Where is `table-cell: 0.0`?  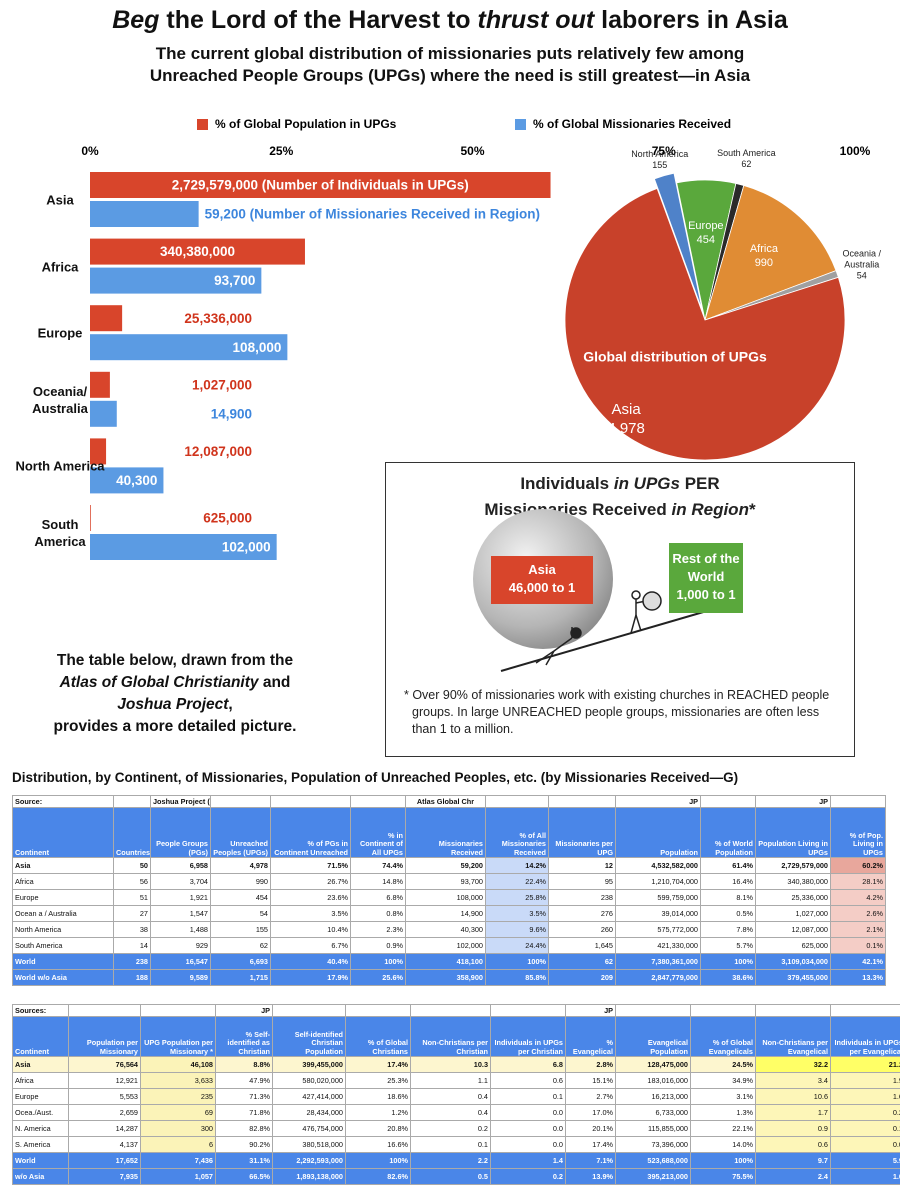
table-cell: 0.0 is located at coordinates (528, 1128).